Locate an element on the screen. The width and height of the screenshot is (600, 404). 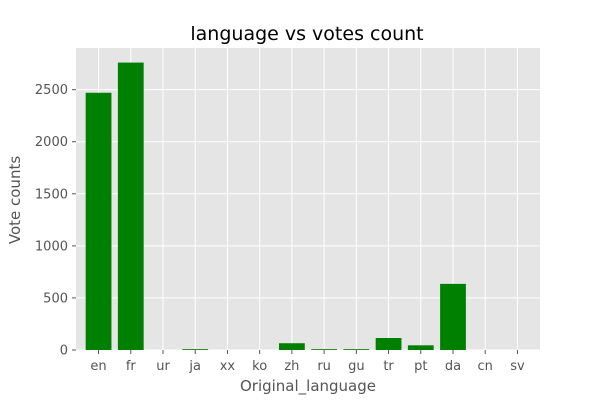
bar-da is located at coordinates (453, 316).